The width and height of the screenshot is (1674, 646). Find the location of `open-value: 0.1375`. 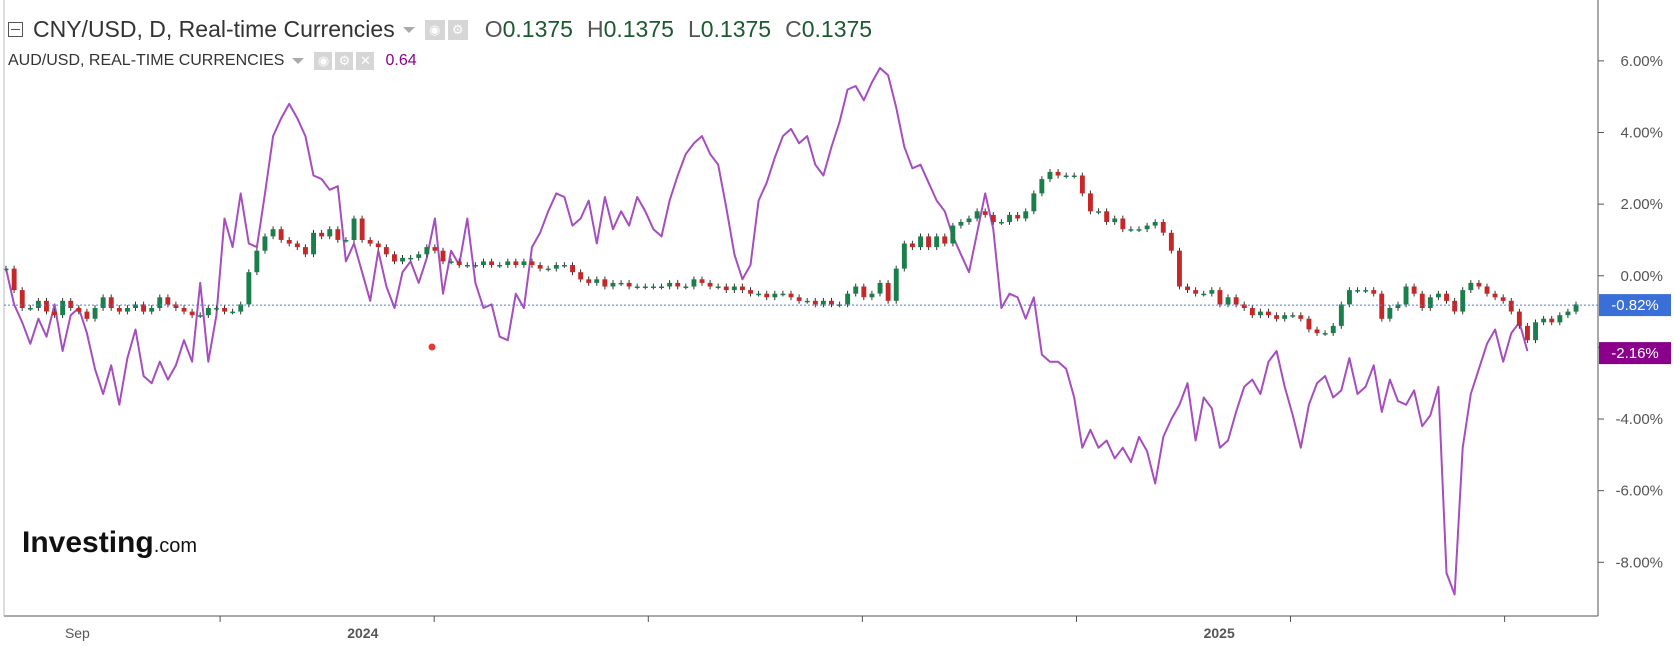

open-value: 0.1375 is located at coordinates (537, 29).